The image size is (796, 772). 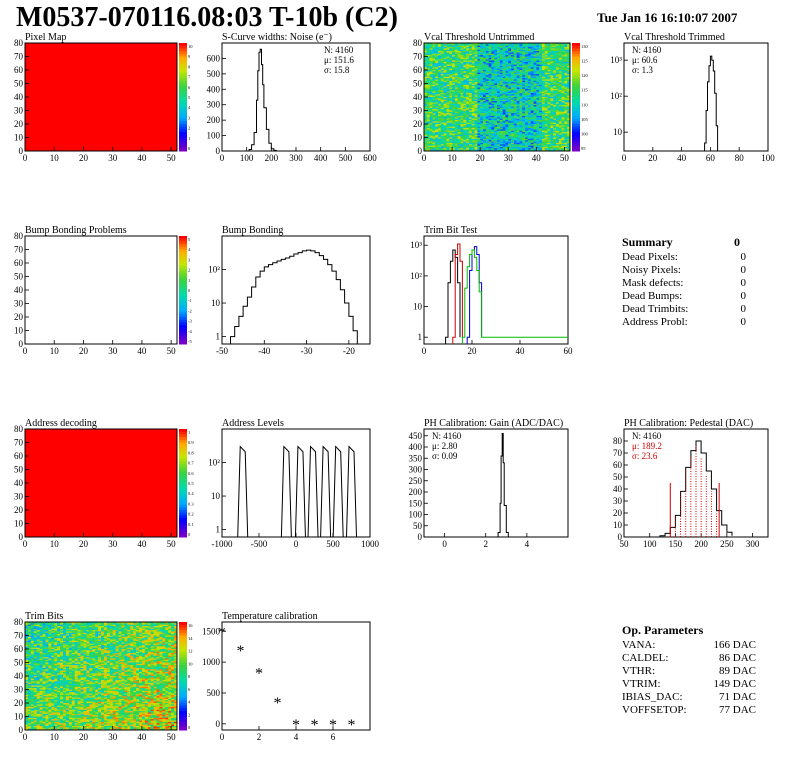 I want to click on x-tick-label: 100, so click(x=247, y=158).